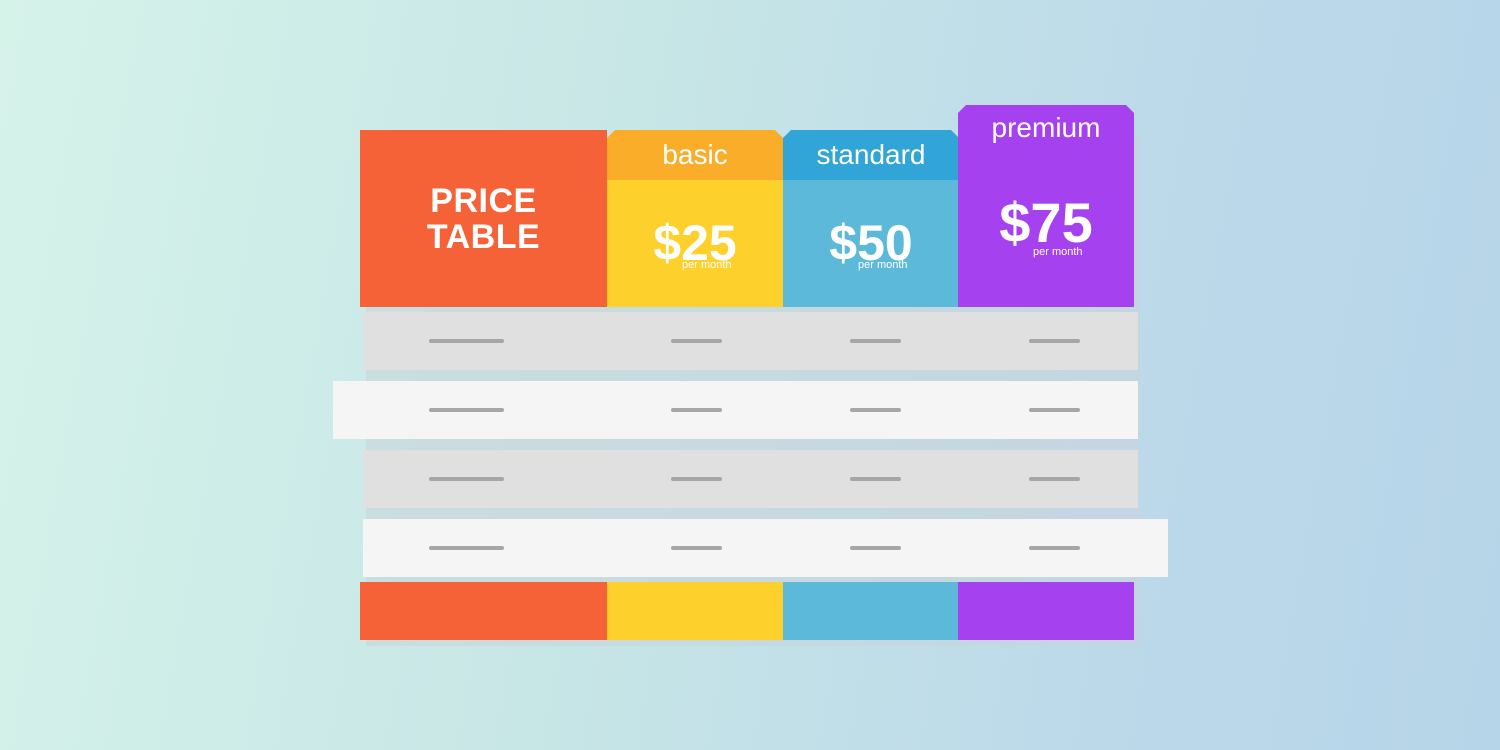  I want to click on price-amount-standard: $50, so click(871, 243).